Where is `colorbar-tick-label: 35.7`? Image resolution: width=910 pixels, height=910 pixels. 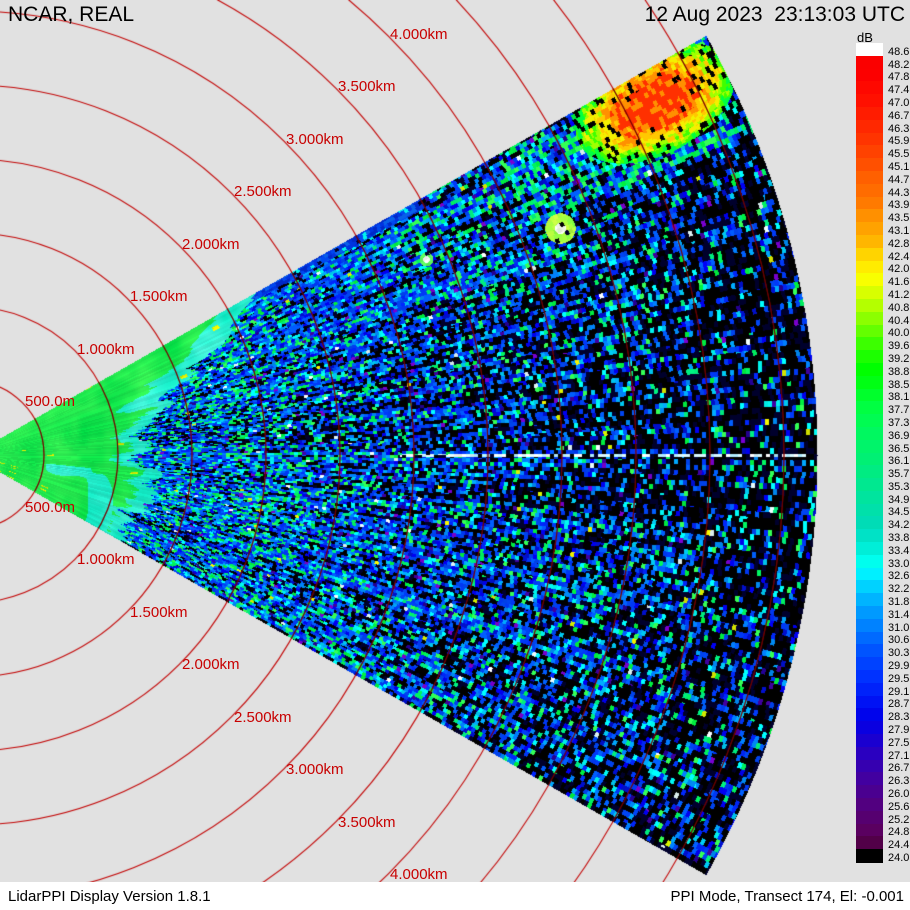
colorbar-tick-label: 35.7 is located at coordinates (899, 474).